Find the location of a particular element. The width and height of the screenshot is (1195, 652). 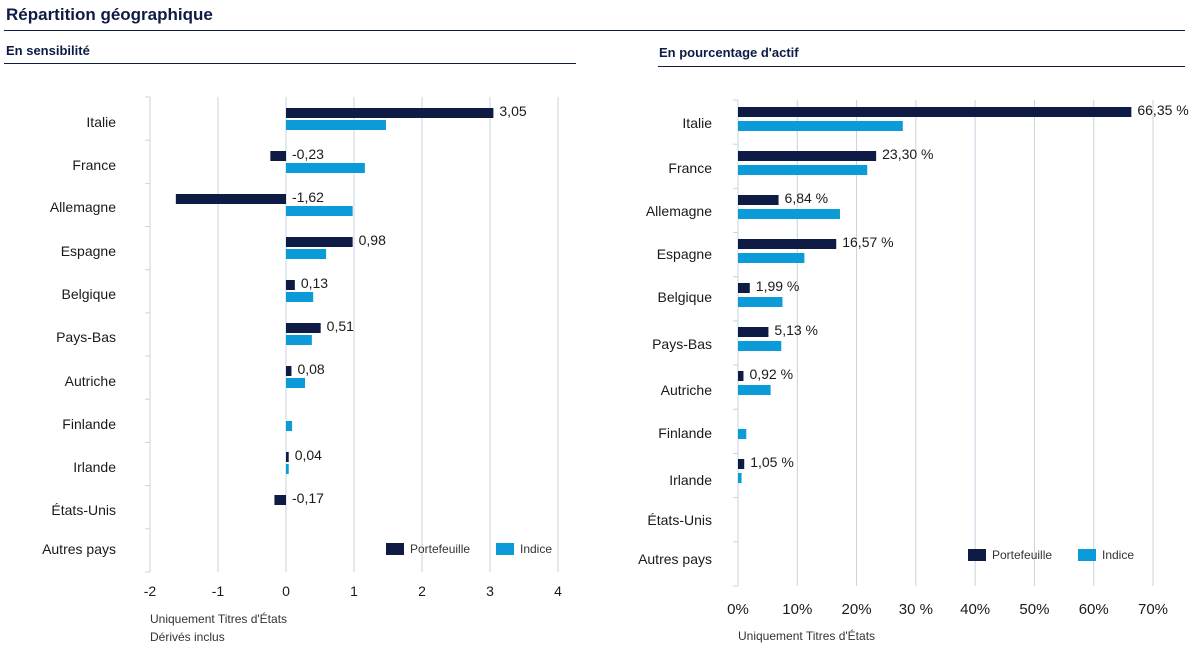

left-data-label-portefeuille: 0,98 is located at coordinates (372, 240).